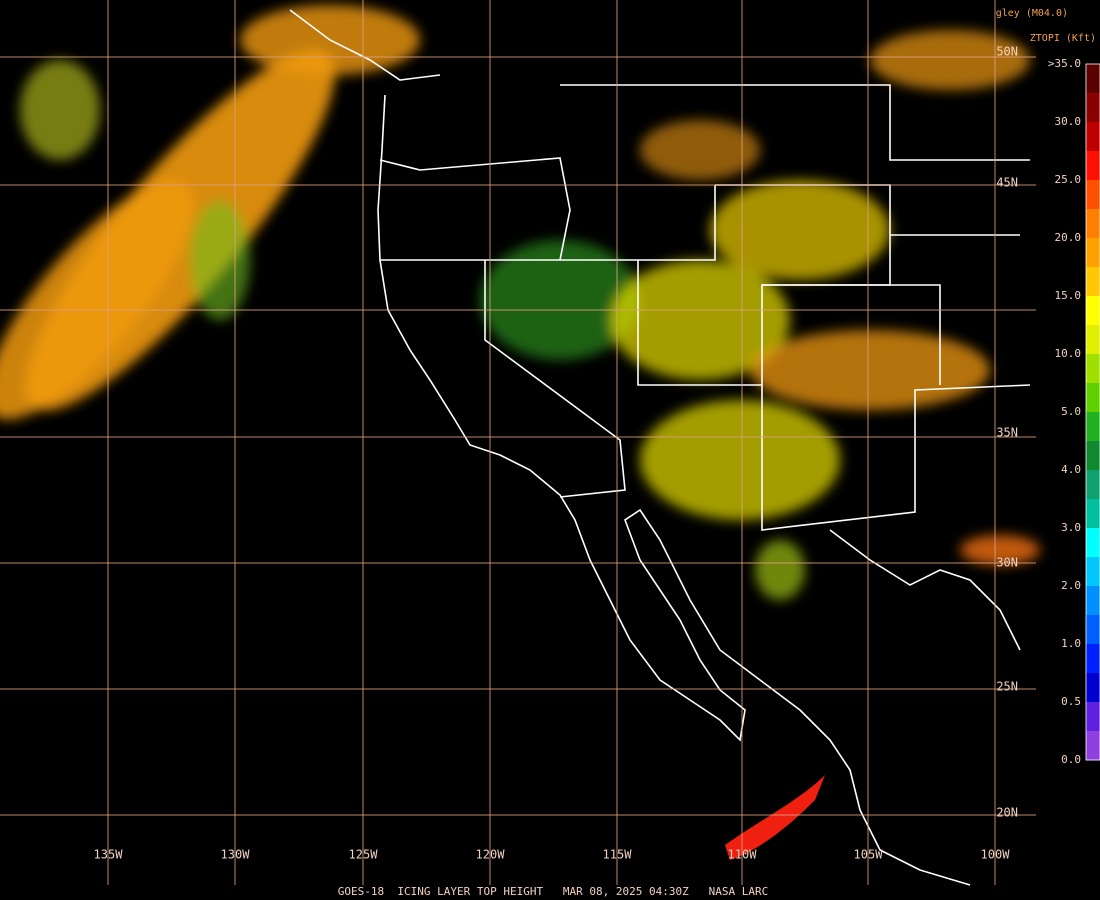 This screenshot has height=900, width=1100. I want to click on lon-label: 120W, so click(491, 855).